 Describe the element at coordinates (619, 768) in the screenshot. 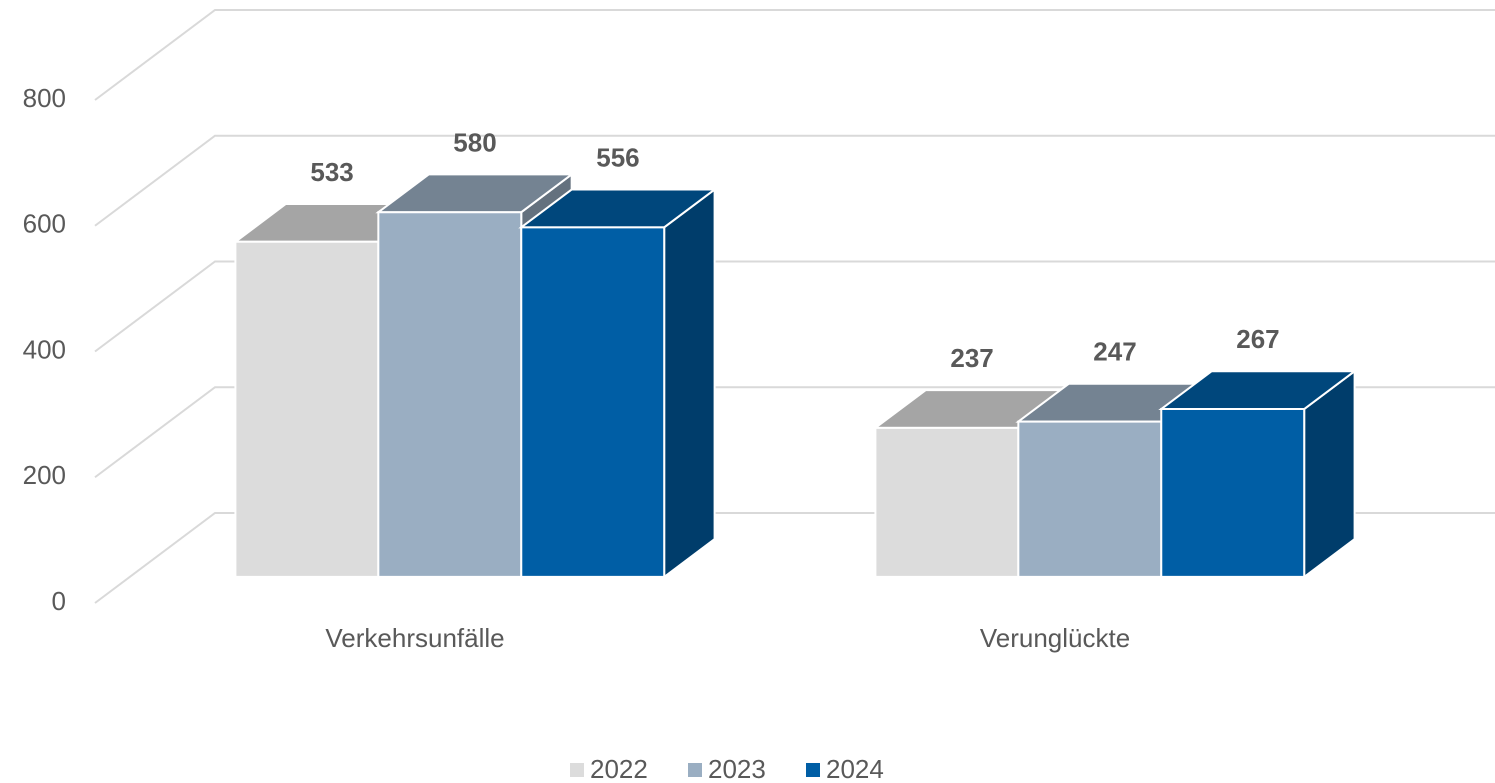

I see `legend-label: 2022` at that location.